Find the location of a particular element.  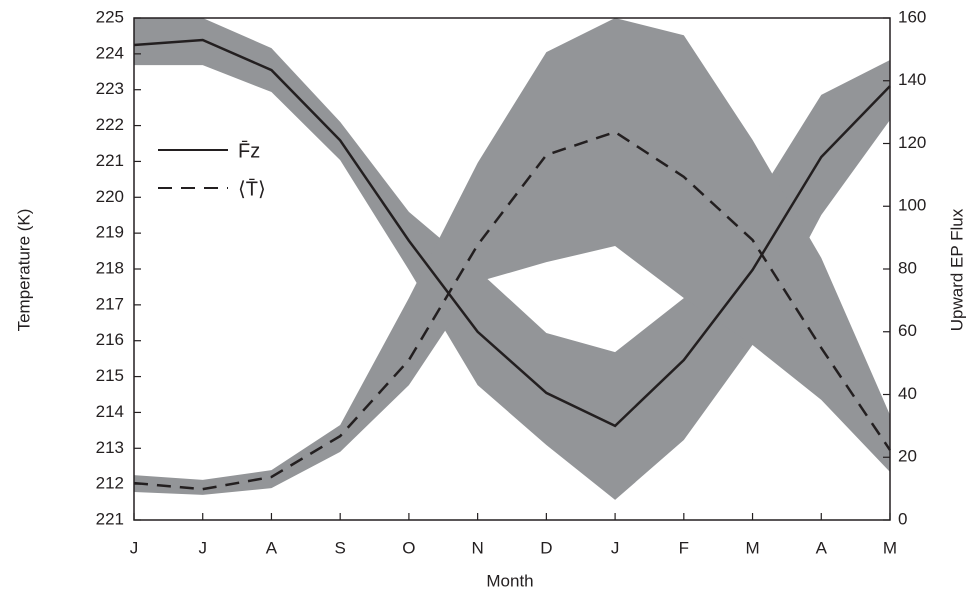

x-tick-label: O is located at coordinates (408, 547).